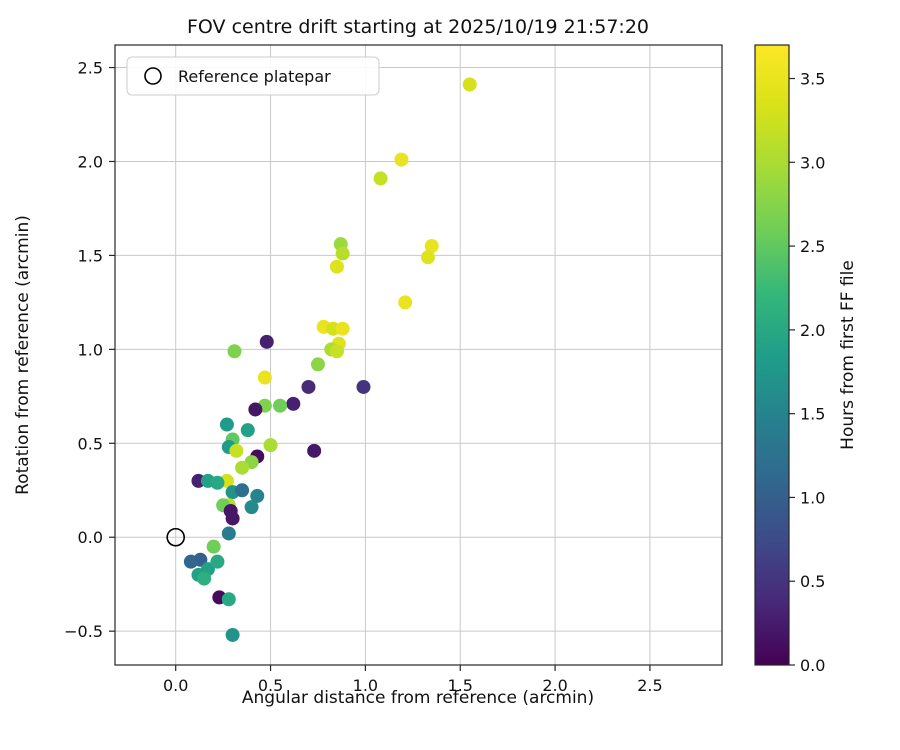 This screenshot has width=900, height=750. I want to click on reference-platepar-marker, so click(175, 537).